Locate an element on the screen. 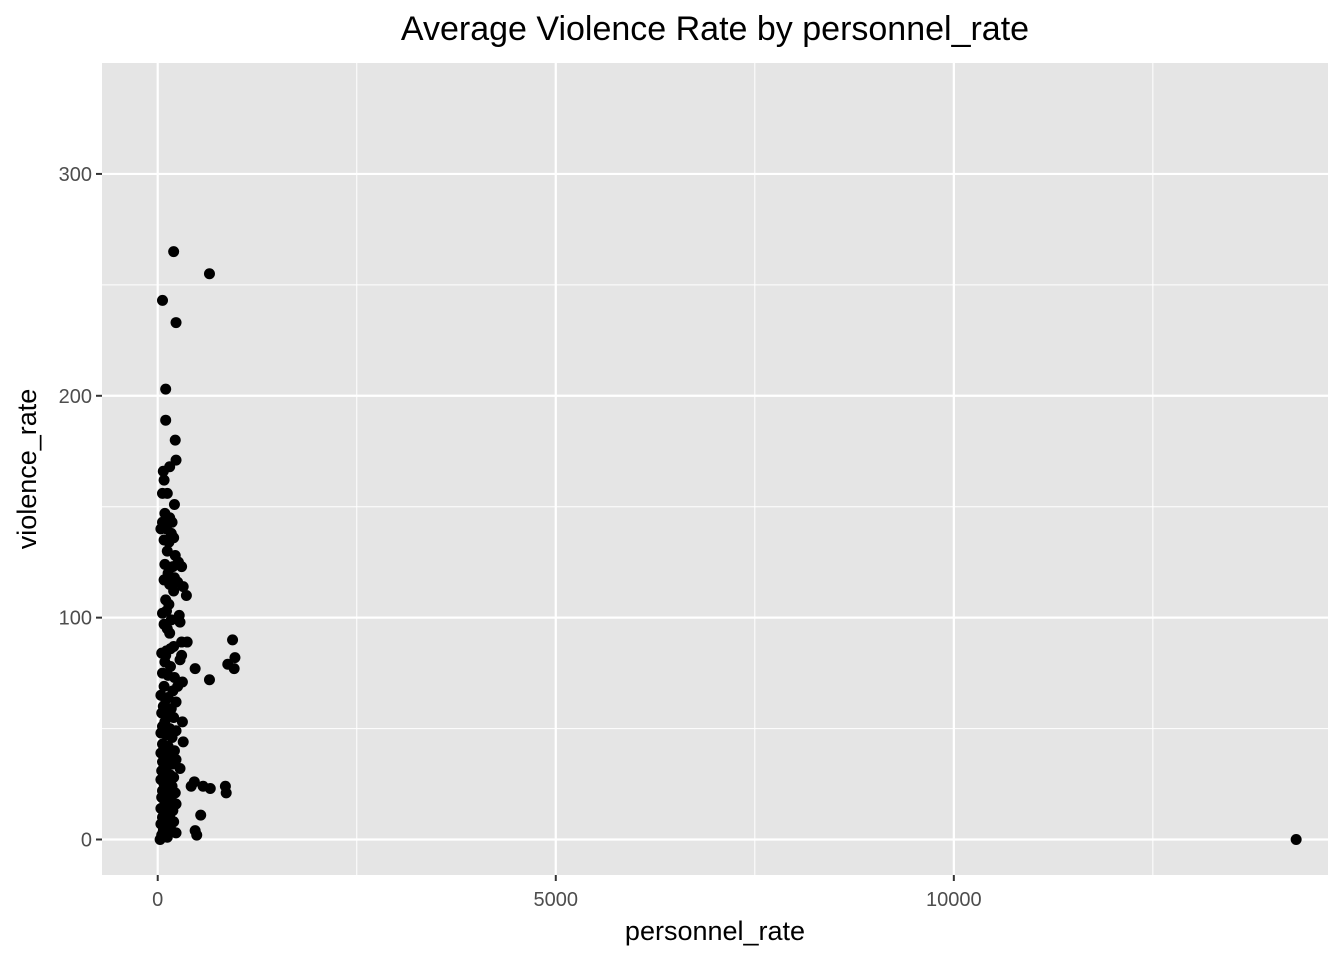 This screenshot has width=1344, height=960. x-axis: 0 5000 10000 is located at coordinates (567, 893).